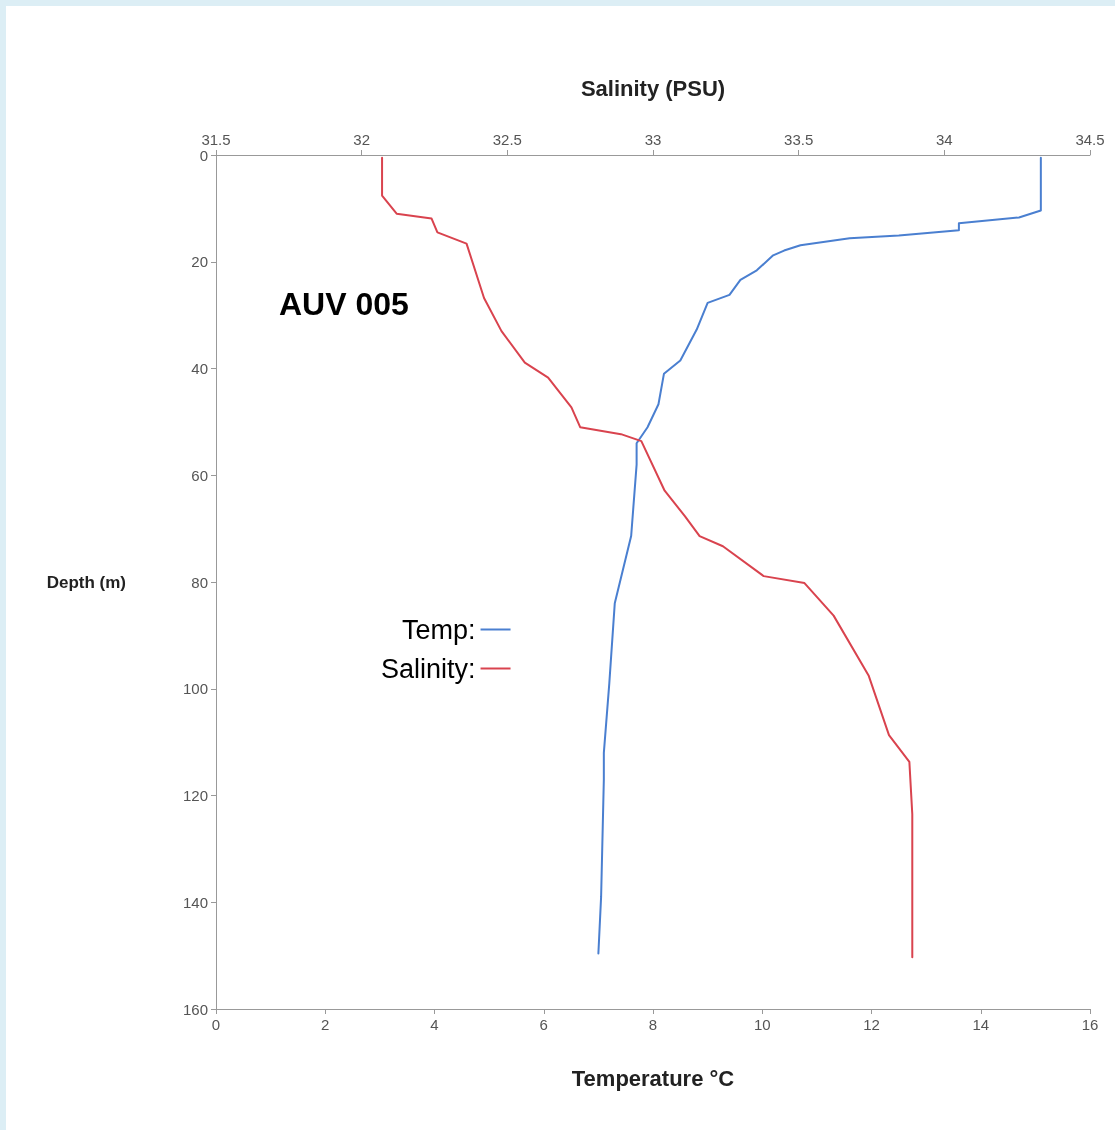 The image size is (1115, 1130). What do you see at coordinates (216, 1024) in the screenshot?
I see `x-tick-label: 0` at bounding box center [216, 1024].